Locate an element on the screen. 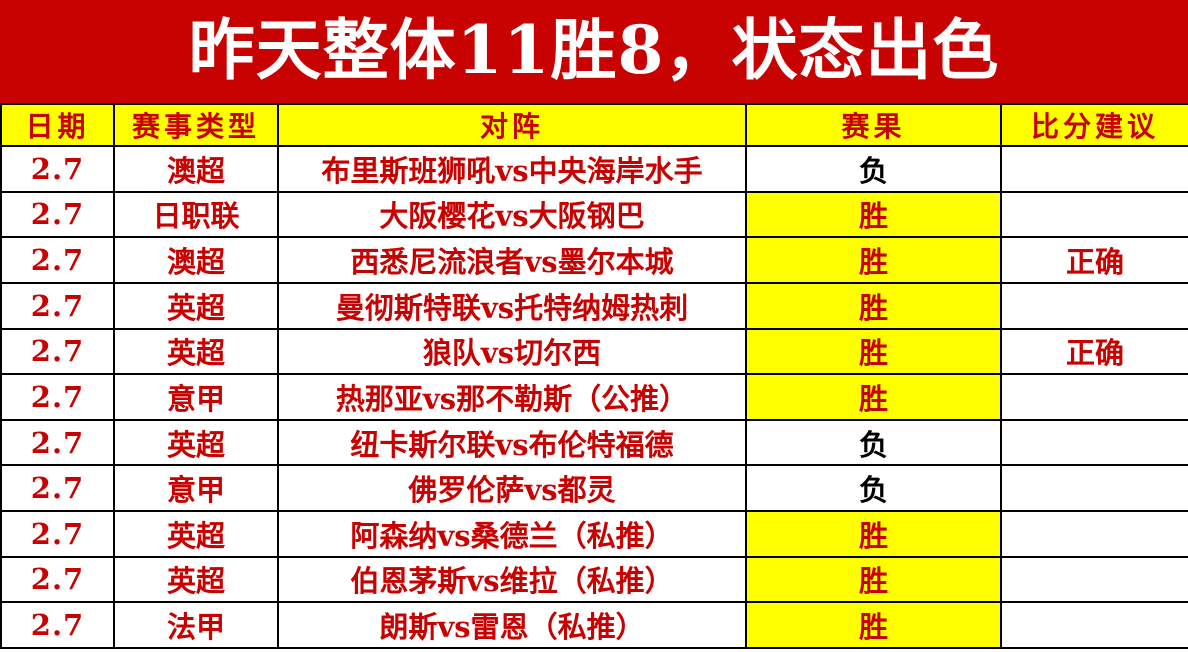 This screenshot has width=1188, height=652. banner-title: 昨天整体11胜8，状态出色 is located at coordinates (594, 49).